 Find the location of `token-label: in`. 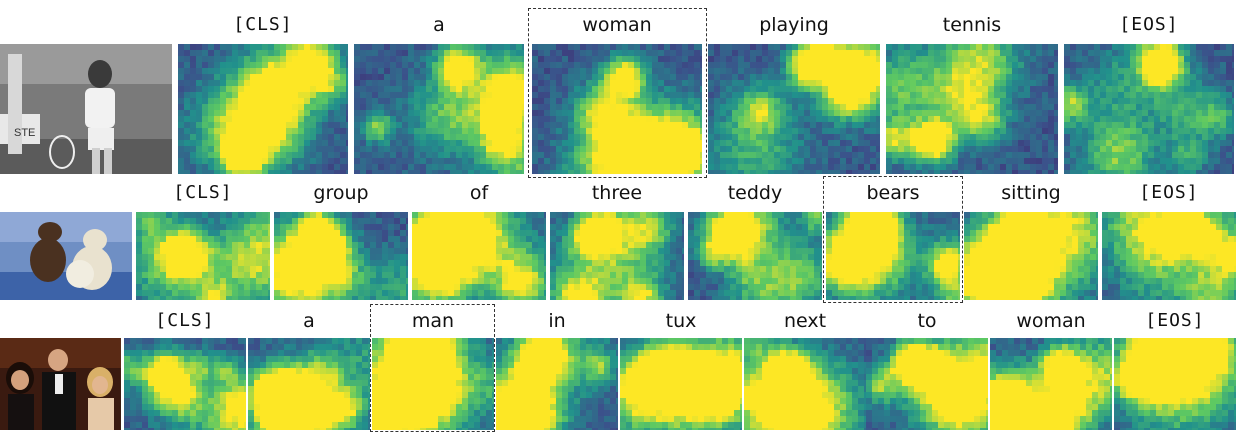

token-label: in is located at coordinates (557, 321).